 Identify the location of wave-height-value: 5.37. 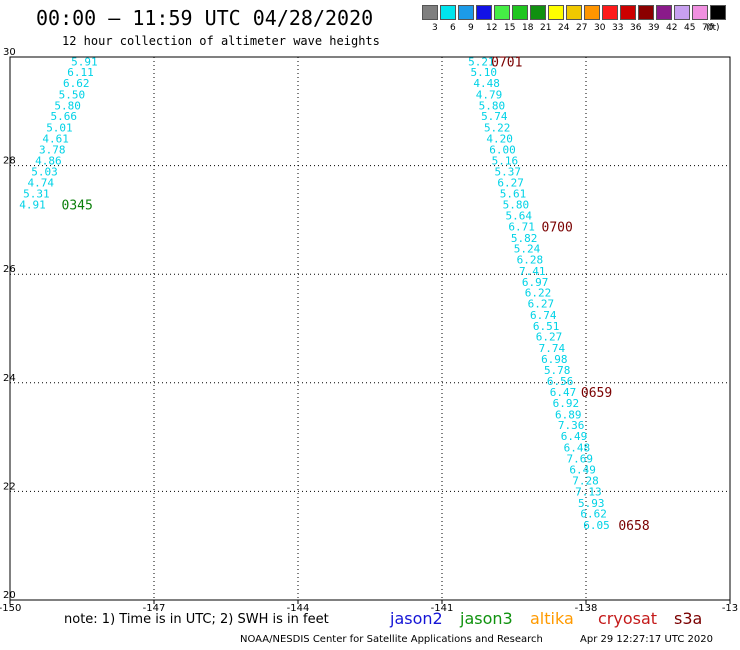
(508, 172).